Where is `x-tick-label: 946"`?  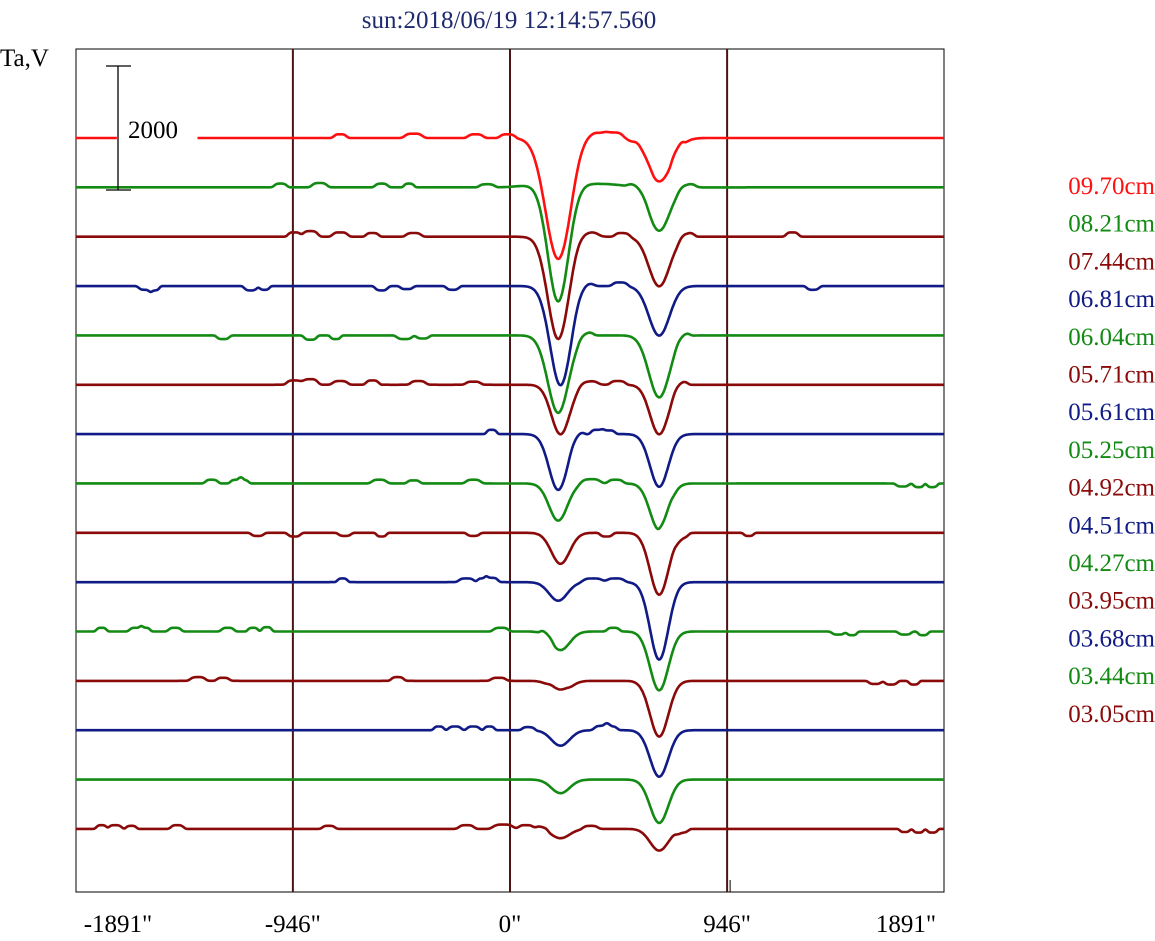
x-tick-label: 946" is located at coordinates (727, 924).